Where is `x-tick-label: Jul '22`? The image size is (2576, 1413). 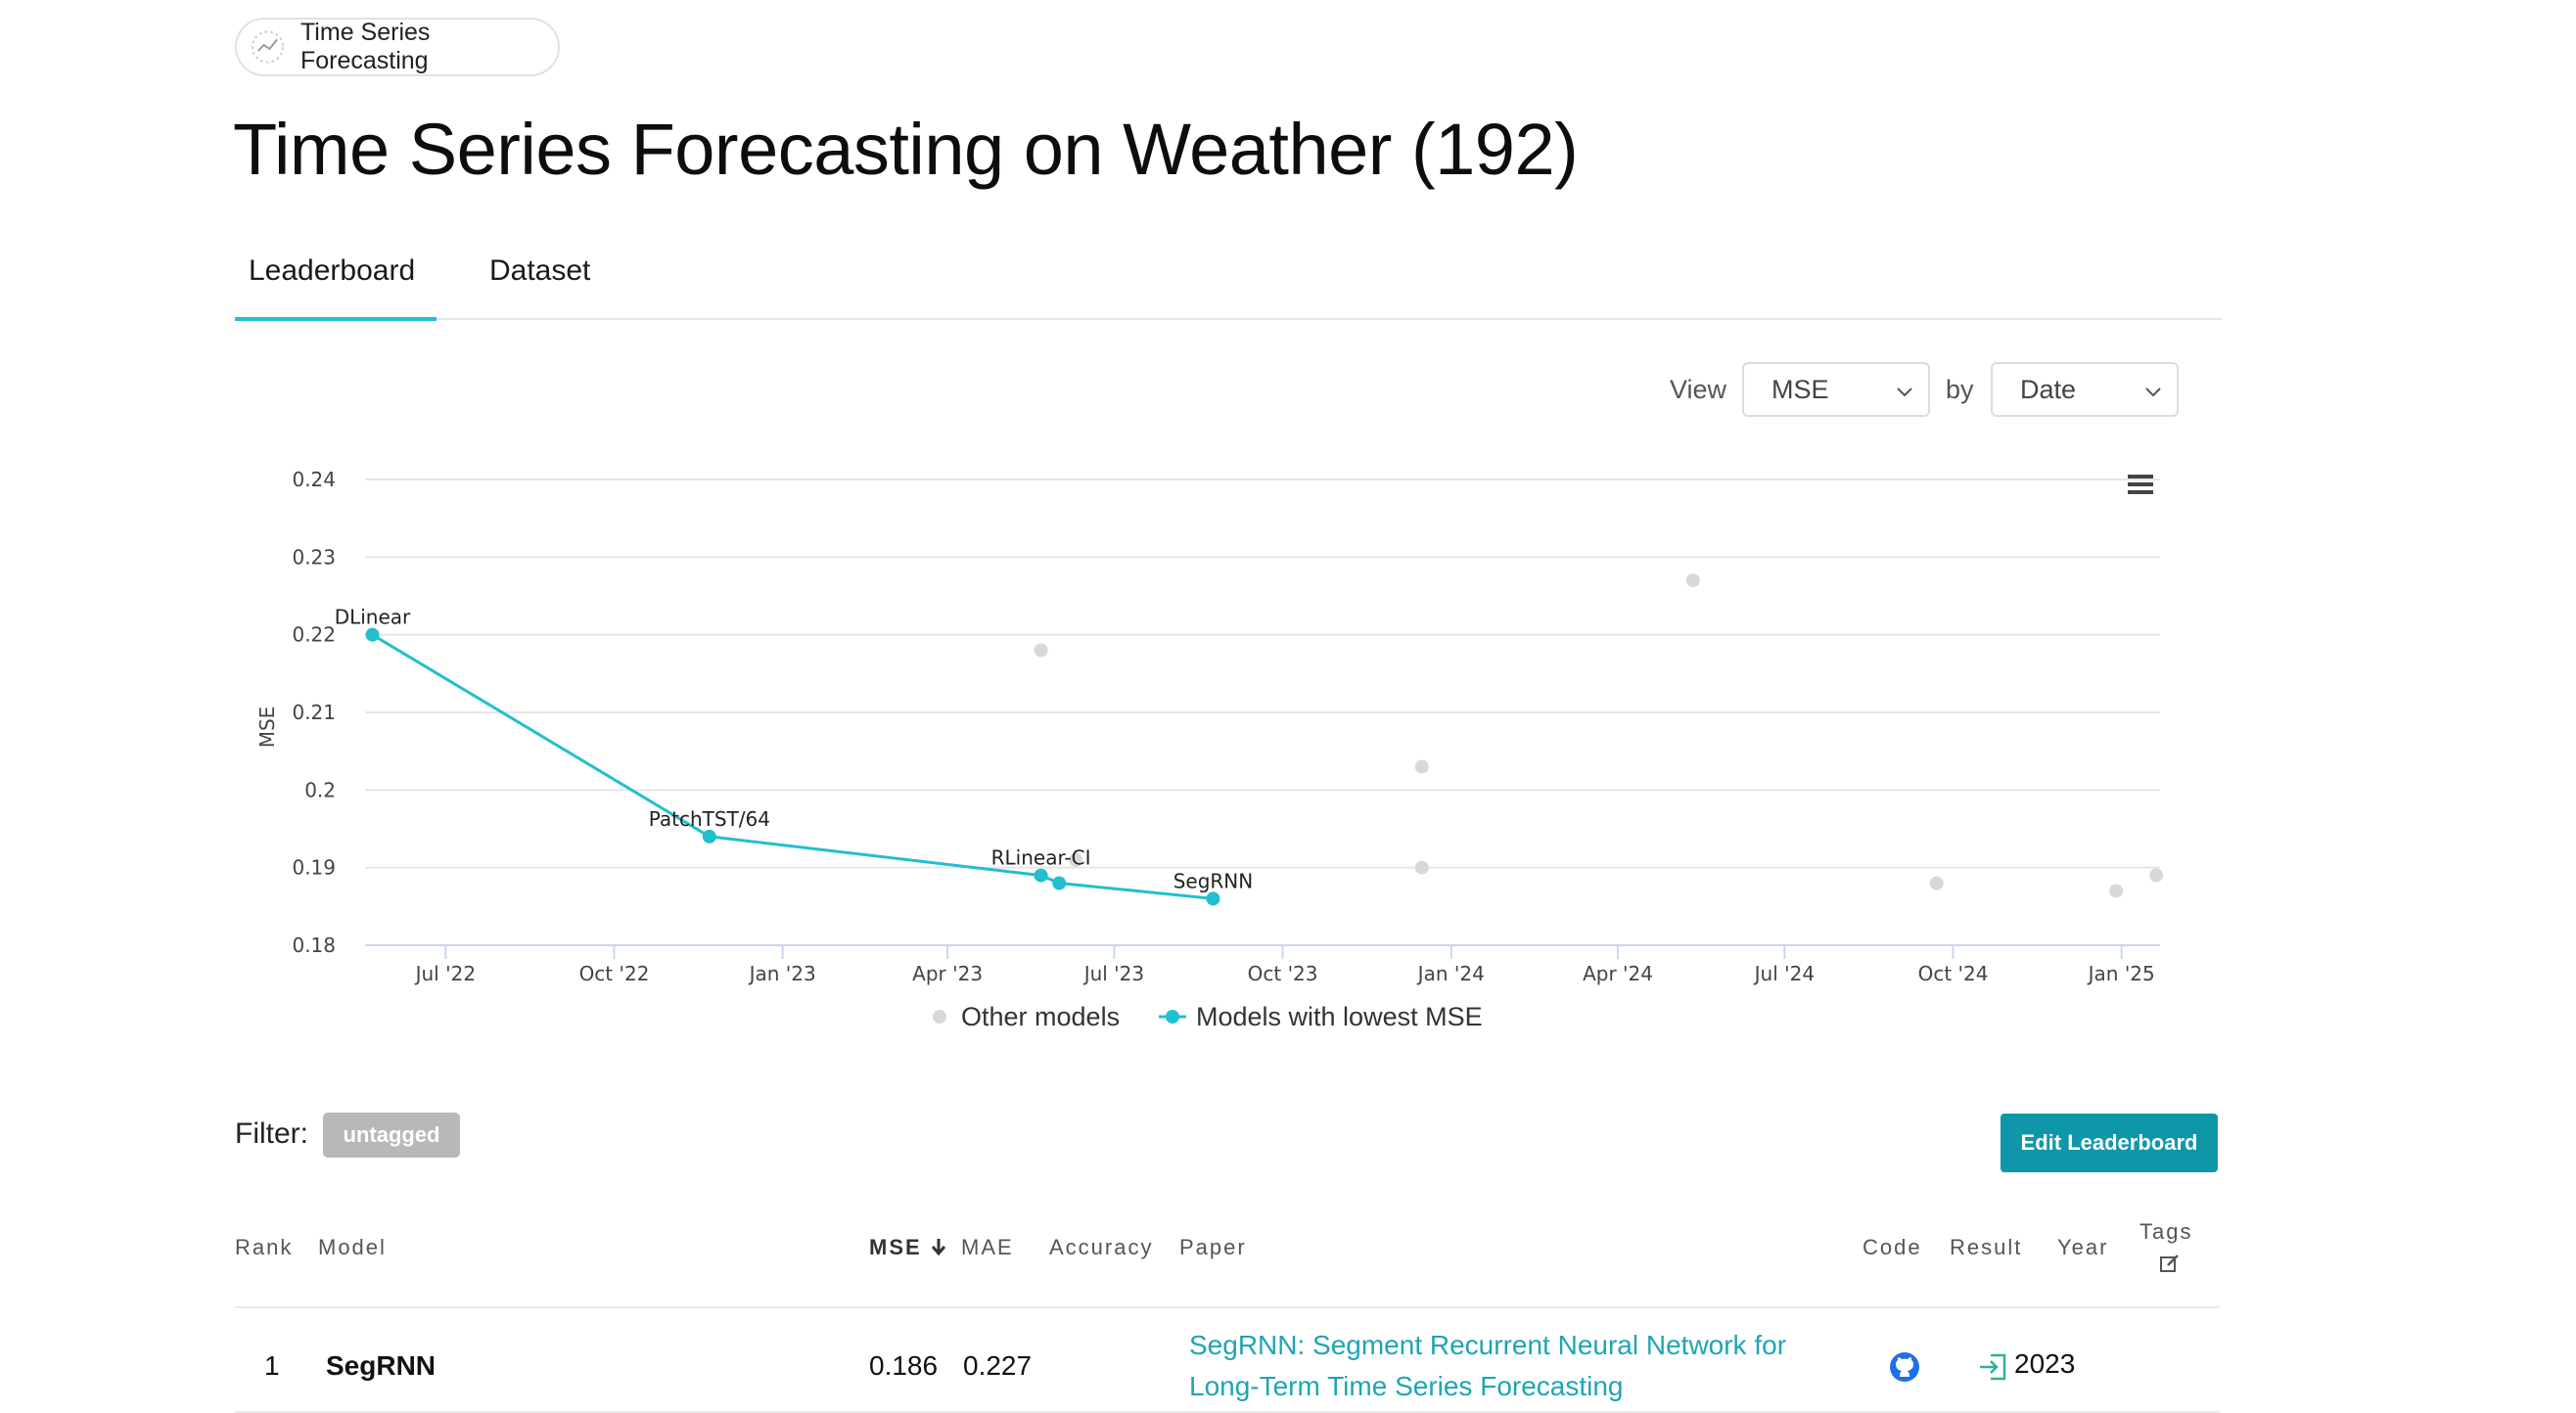
x-tick-label: Jul '22 is located at coordinates (445, 974).